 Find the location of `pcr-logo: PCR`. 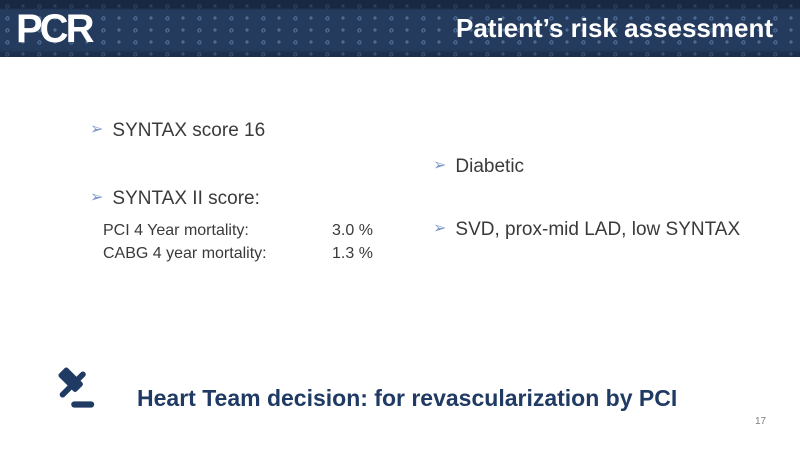

pcr-logo: PCR is located at coordinates (55, 29).